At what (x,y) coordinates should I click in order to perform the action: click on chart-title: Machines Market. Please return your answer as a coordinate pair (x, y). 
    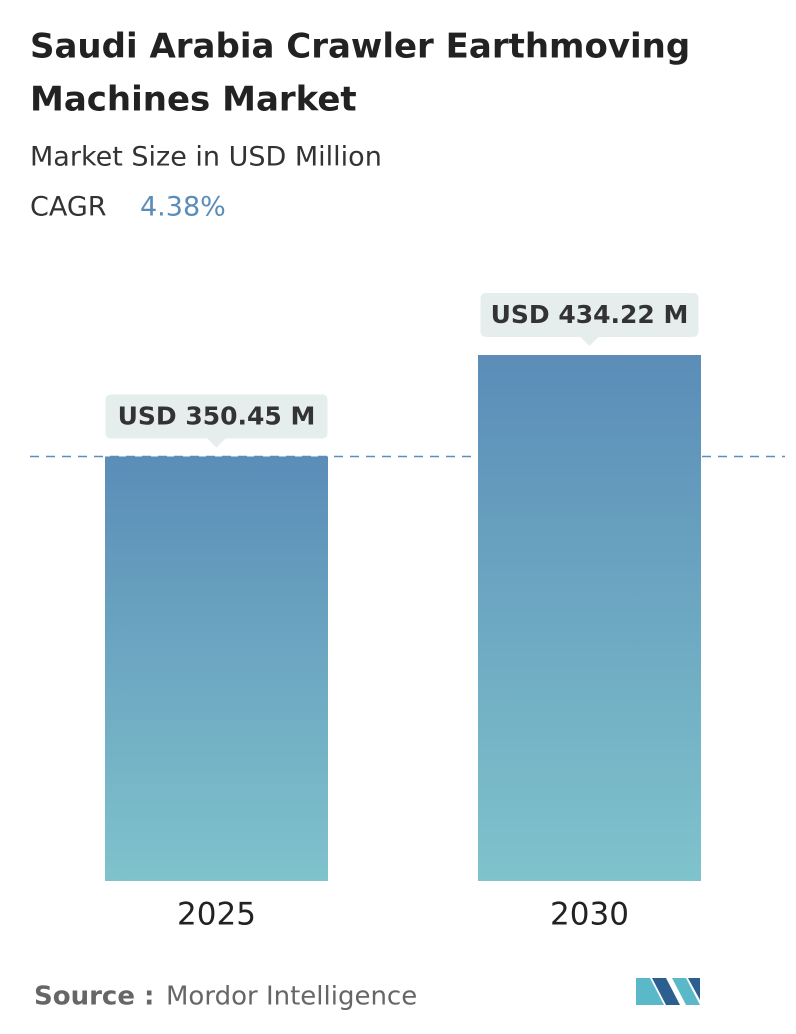
    Looking at the image, I should click on (193, 100).